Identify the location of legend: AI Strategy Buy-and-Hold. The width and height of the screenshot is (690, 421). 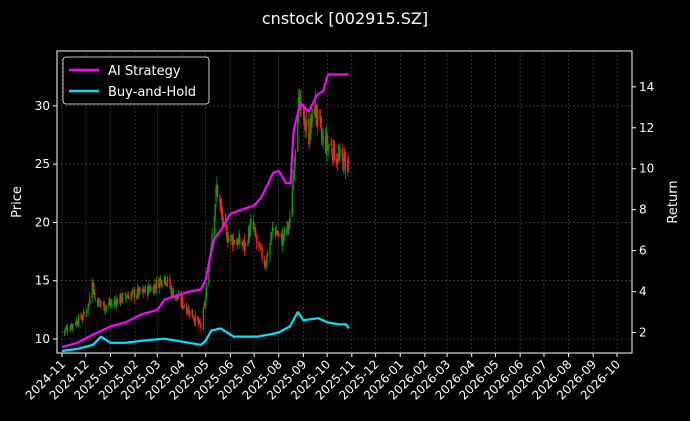
(136, 80).